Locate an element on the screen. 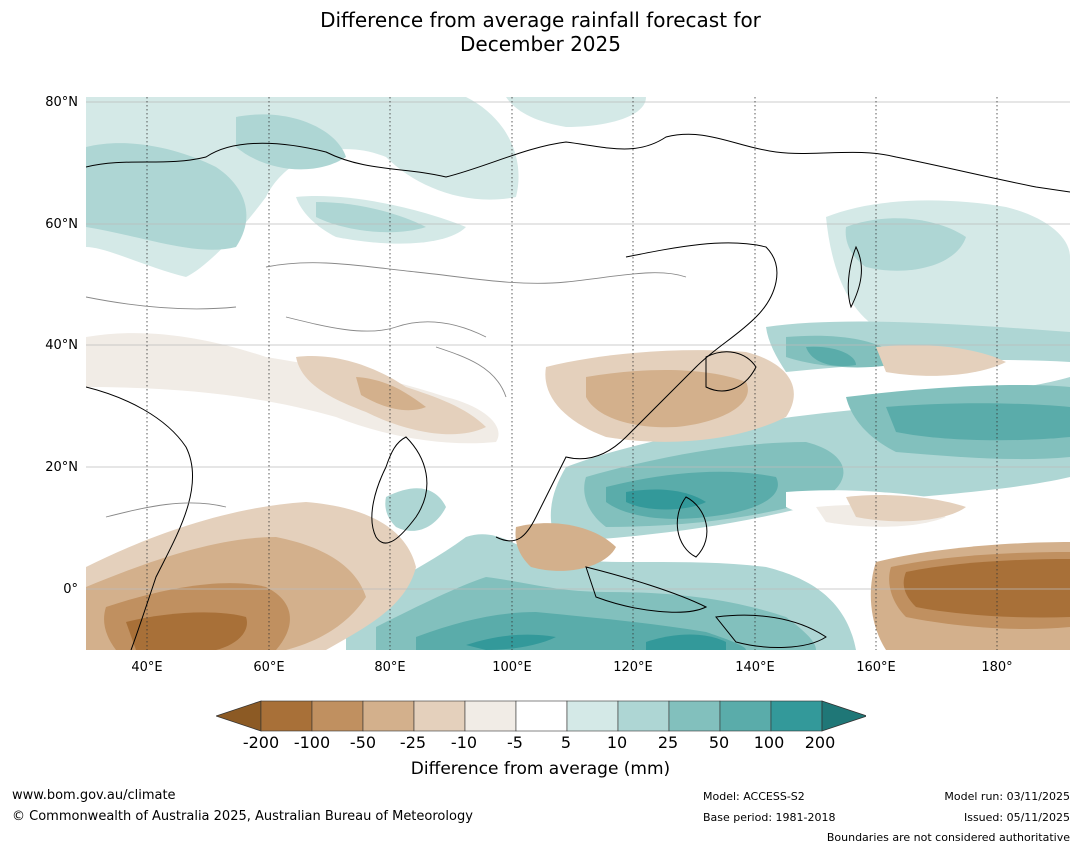  lon-label-40e: 40°E is located at coordinates (147, 667).